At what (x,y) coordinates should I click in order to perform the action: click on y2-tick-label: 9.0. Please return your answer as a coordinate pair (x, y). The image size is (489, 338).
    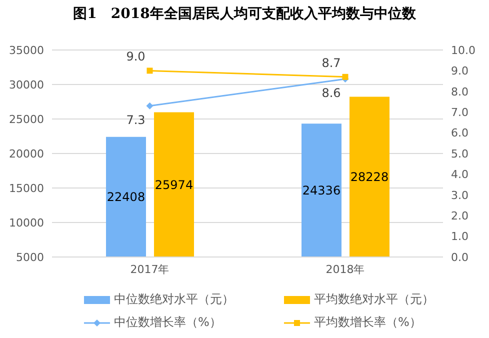
    Looking at the image, I should click on (459, 71).